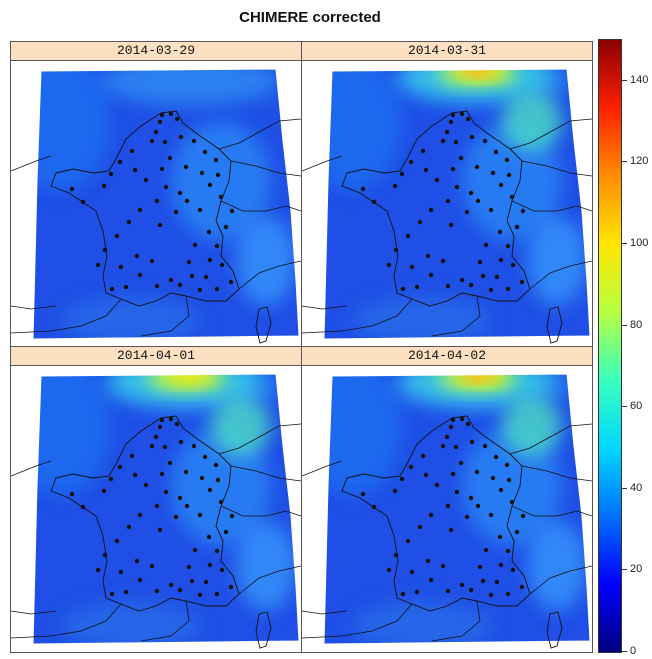 The image size is (652, 659). Describe the element at coordinates (633, 651) in the screenshot. I see `colorbar-tick-label: 0` at that location.